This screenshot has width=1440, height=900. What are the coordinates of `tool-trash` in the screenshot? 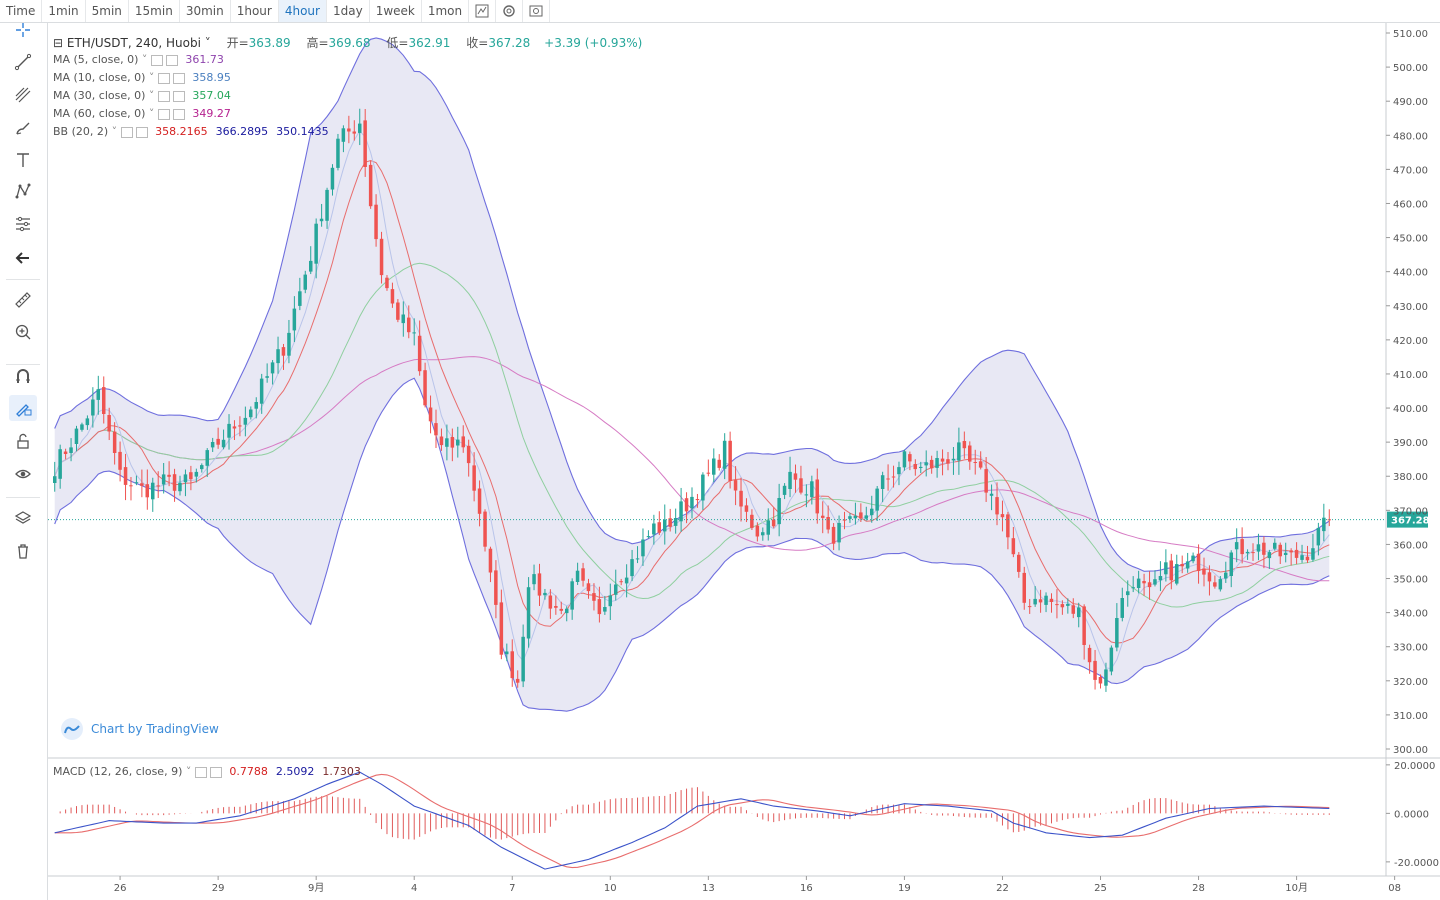 It's located at (23, 551).